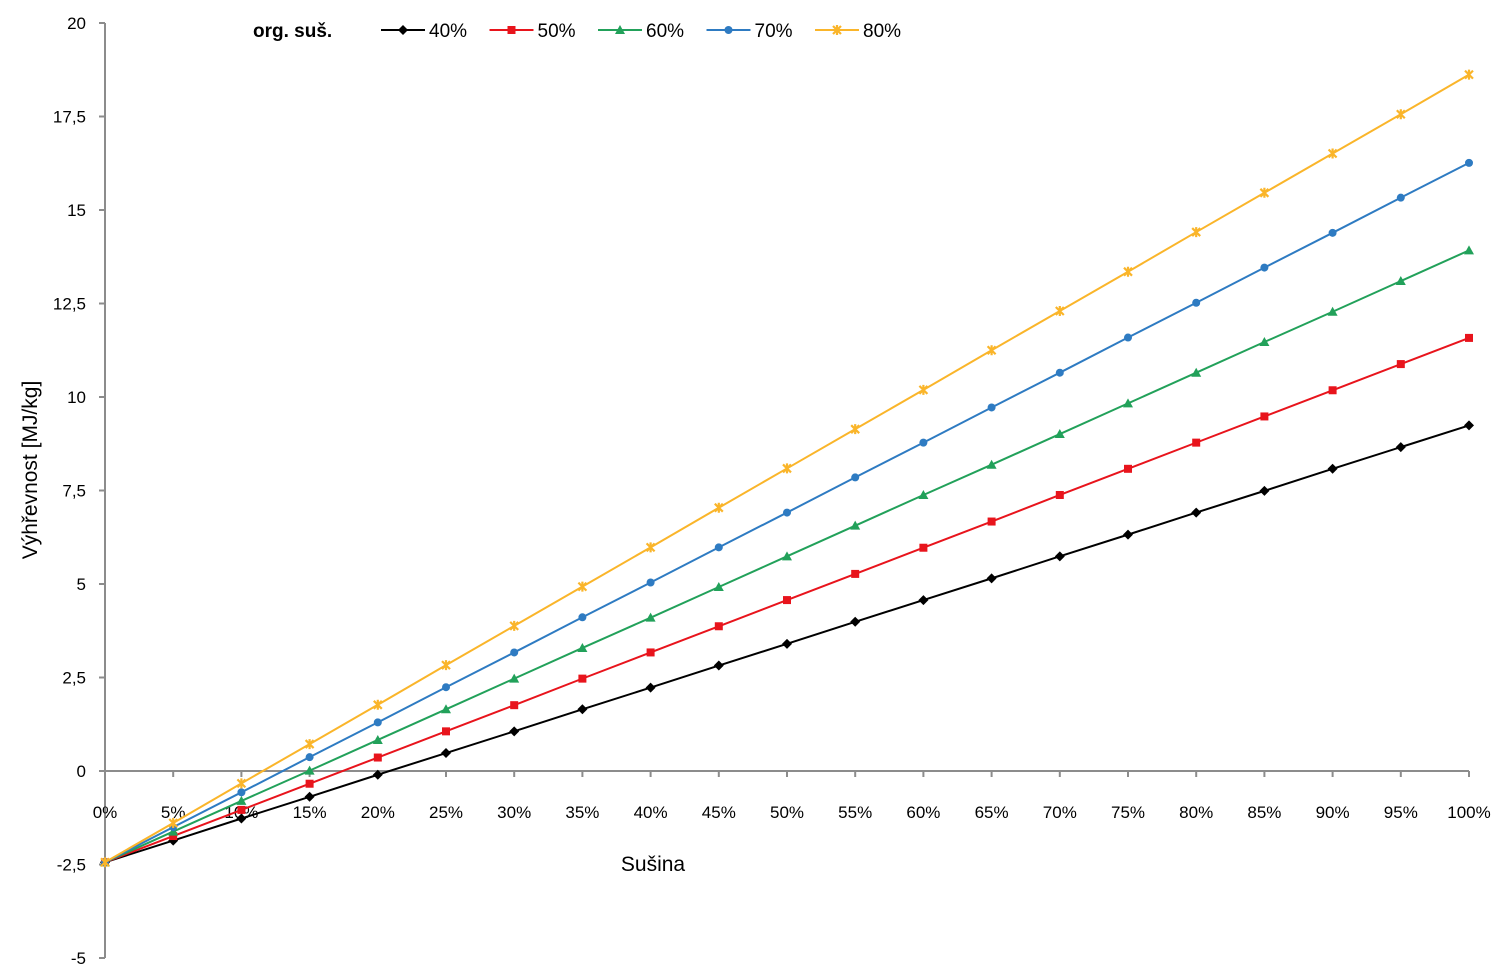  What do you see at coordinates (1401, 812) in the screenshot?
I see `x-tick-label: 95%` at bounding box center [1401, 812].